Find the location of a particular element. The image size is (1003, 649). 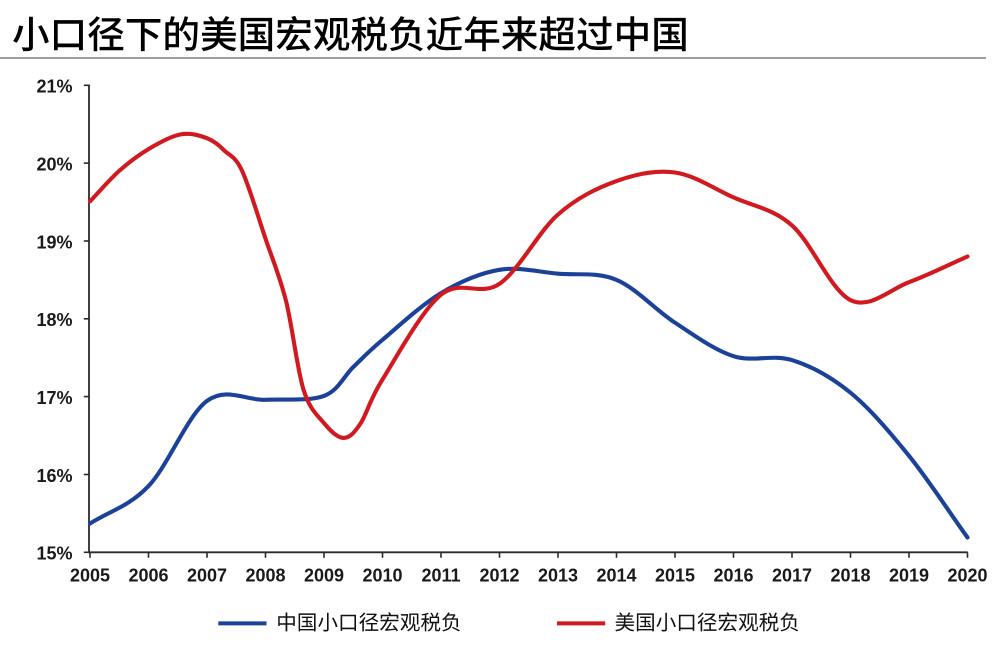

svg-text: 2014 is located at coordinates (616, 576).